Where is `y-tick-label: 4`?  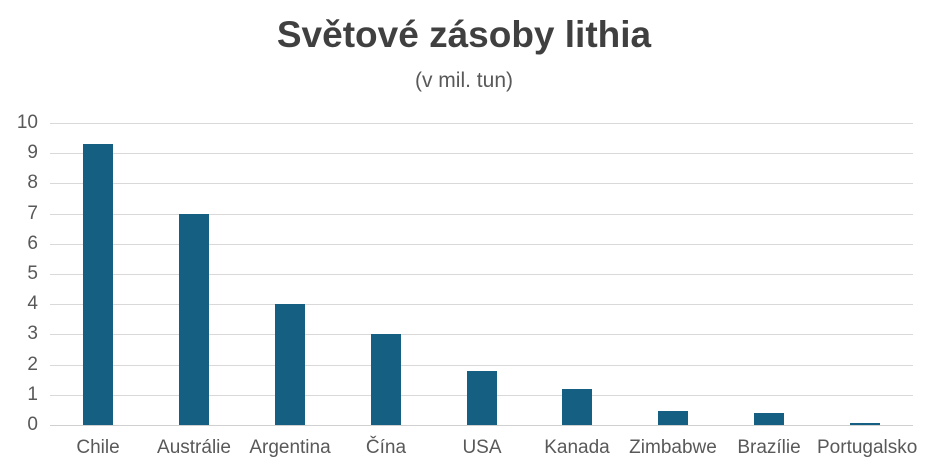
y-tick-label: 4 is located at coordinates (32, 303).